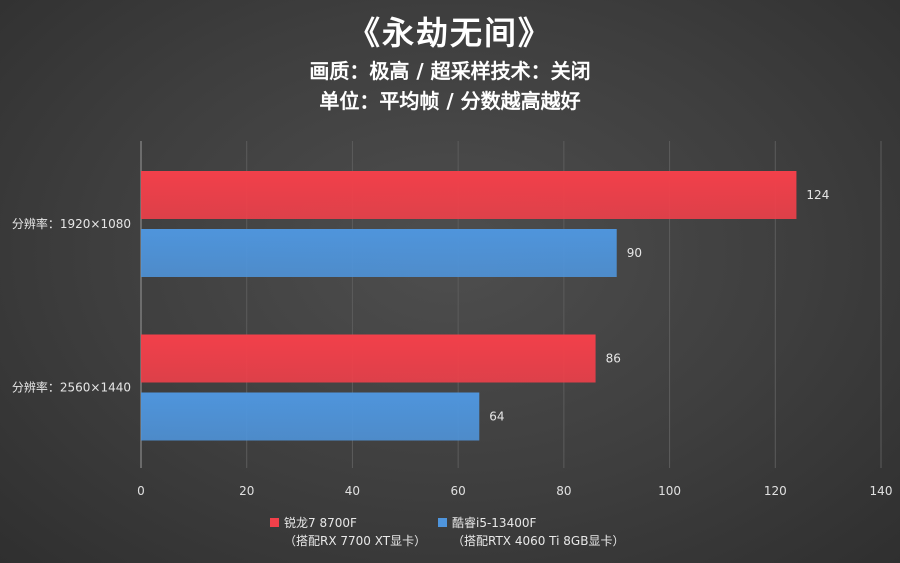 This screenshot has width=900, height=563. Describe the element at coordinates (352, 491) in the screenshot. I see `x-tick-label-40: 40` at that location.